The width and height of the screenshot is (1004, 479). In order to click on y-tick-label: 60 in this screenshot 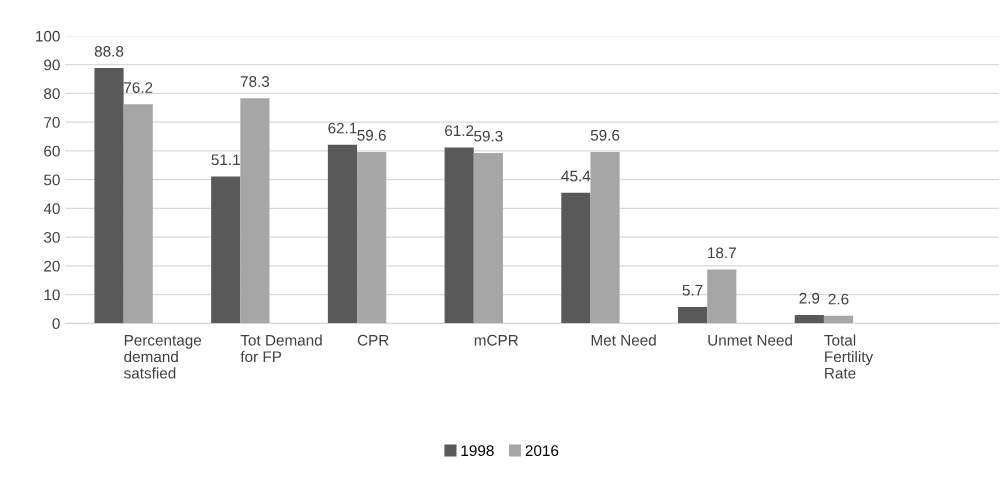, I will do `click(52, 151)`.